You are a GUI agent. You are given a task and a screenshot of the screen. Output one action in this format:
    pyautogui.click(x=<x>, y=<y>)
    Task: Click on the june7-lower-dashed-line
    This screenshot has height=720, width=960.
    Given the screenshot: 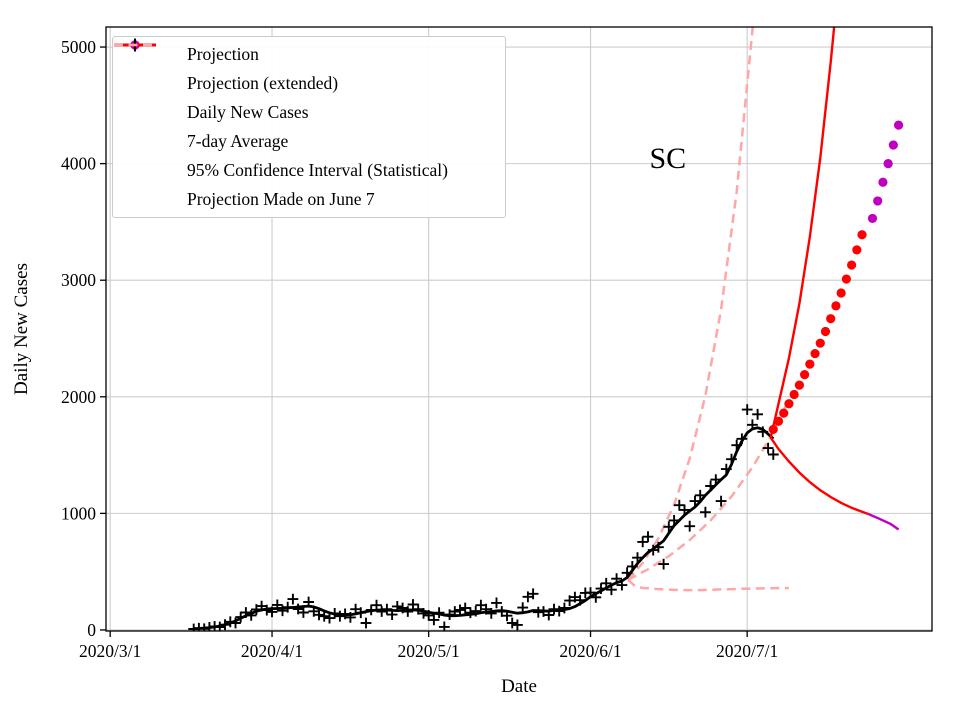 What is the action you would take?
    pyautogui.click(x=708, y=585)
    